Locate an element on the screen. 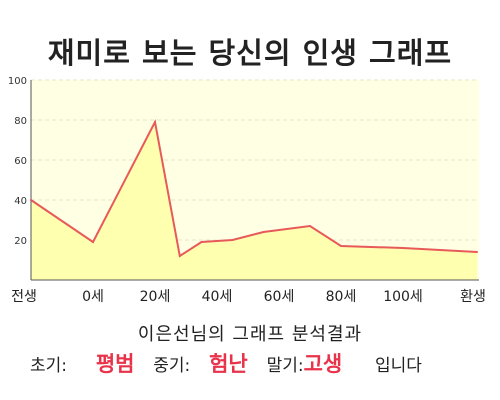  chart-title: 재미로 보는 당신의 인생 그래프 is located at coordinates (250, 53).